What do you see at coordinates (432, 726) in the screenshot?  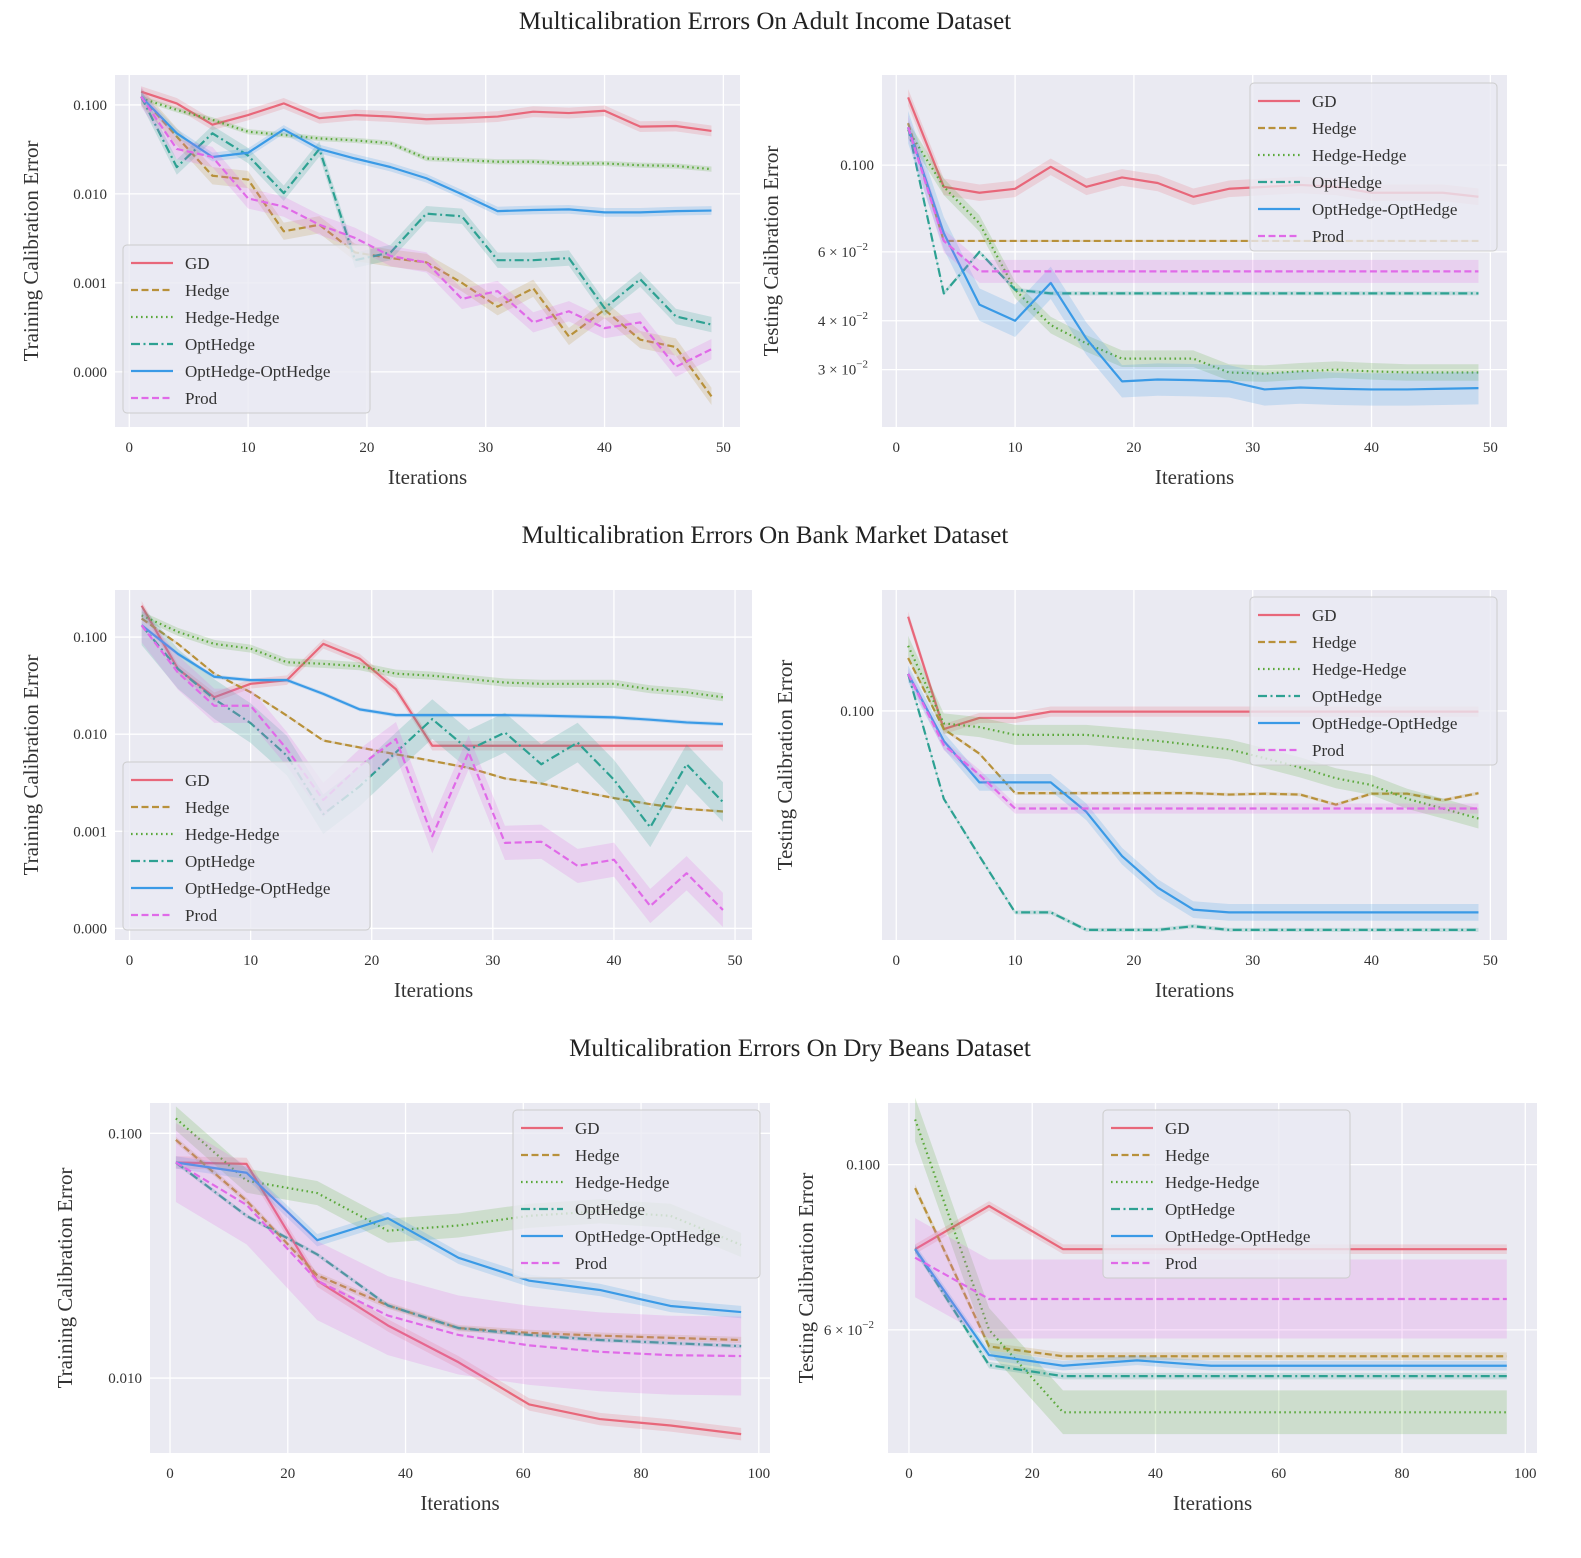 I see `ci-band-opthedge` at bounding box center [432, 726].